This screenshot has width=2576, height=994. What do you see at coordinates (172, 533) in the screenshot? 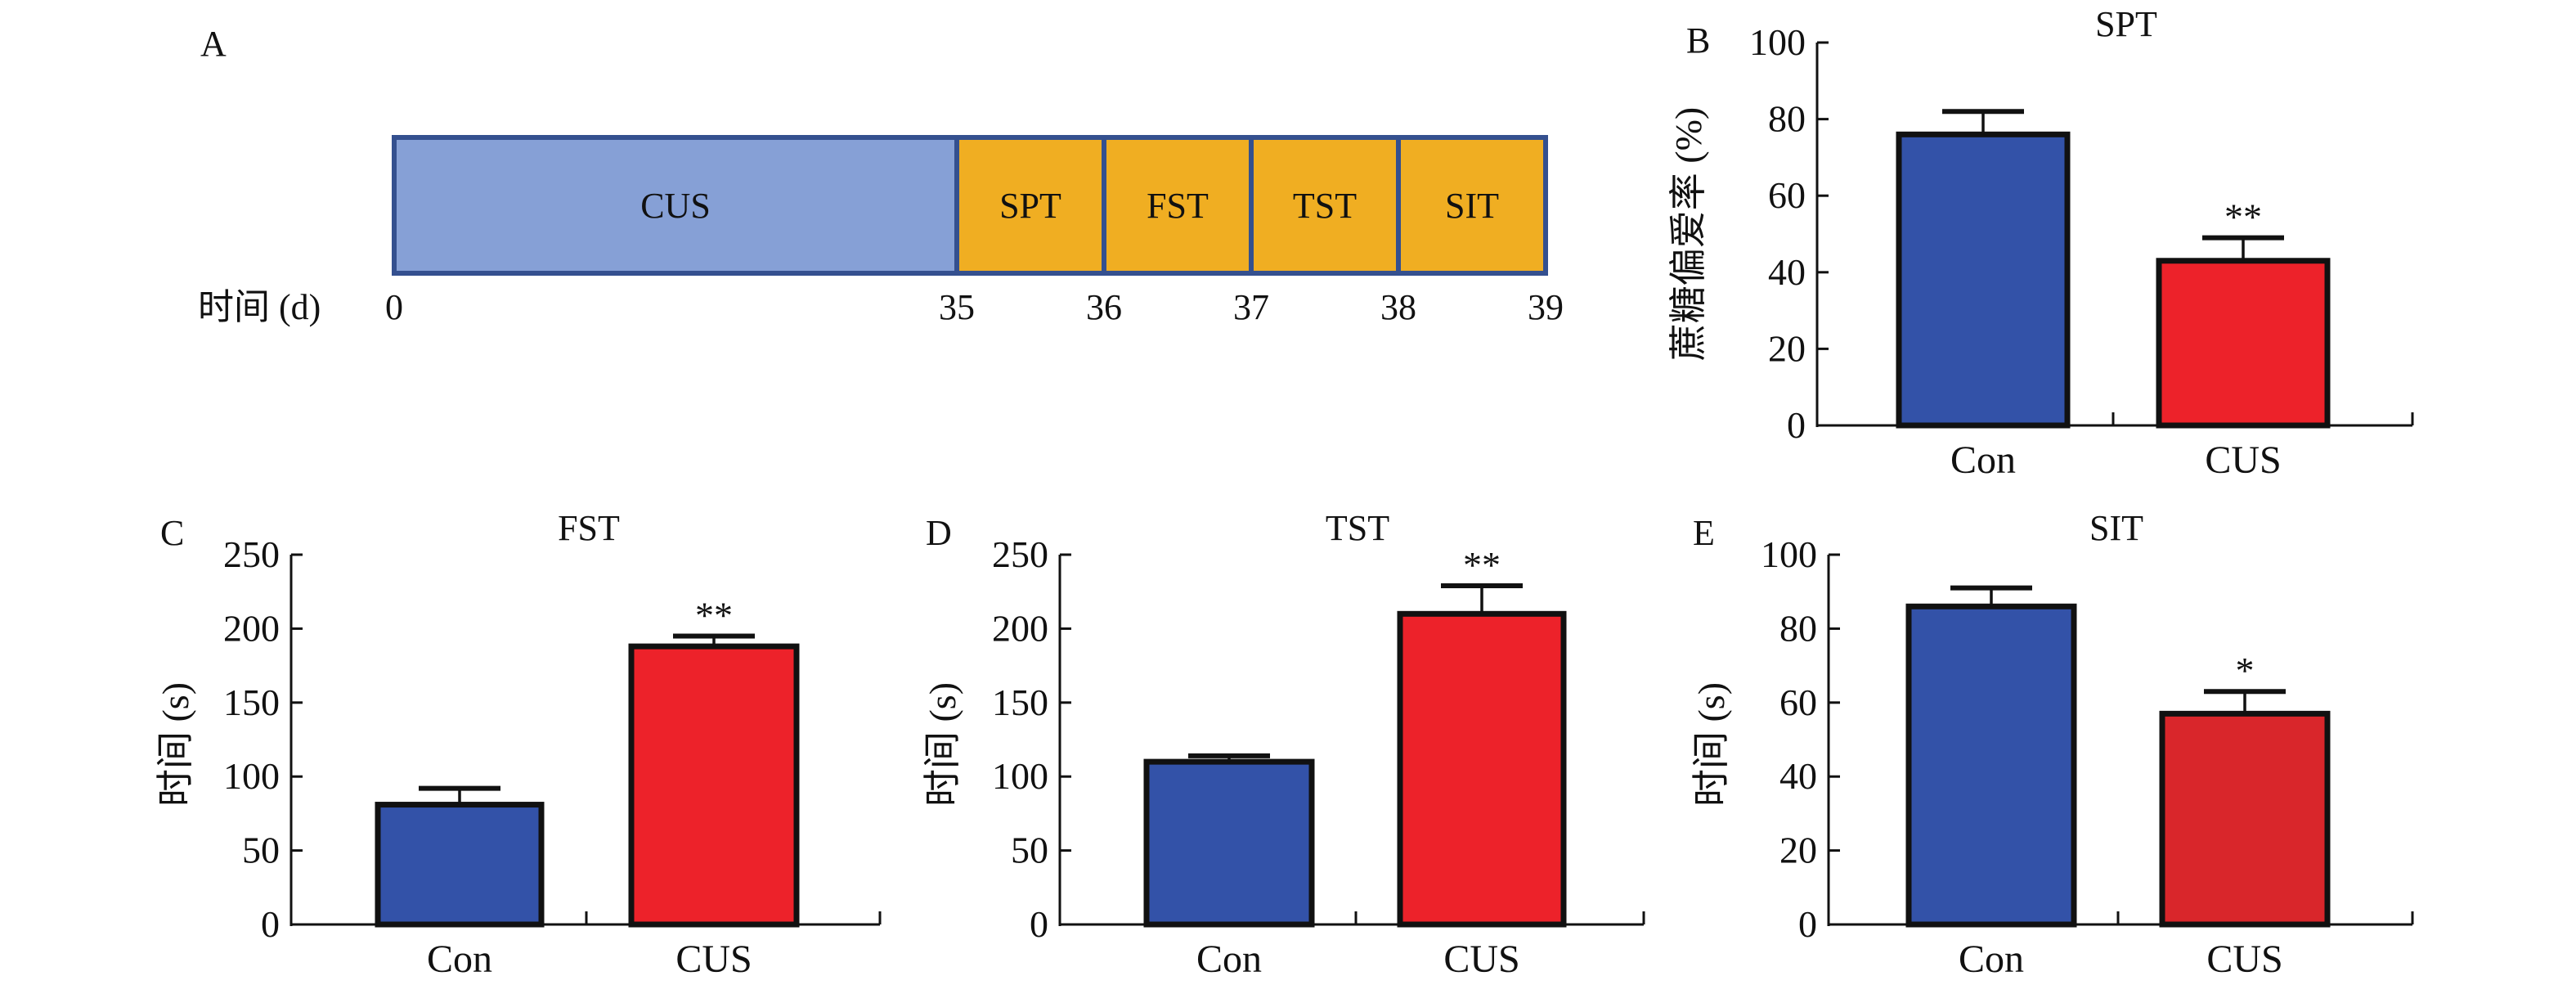
I see `panel-label: C` at bounding box center [172, 533].